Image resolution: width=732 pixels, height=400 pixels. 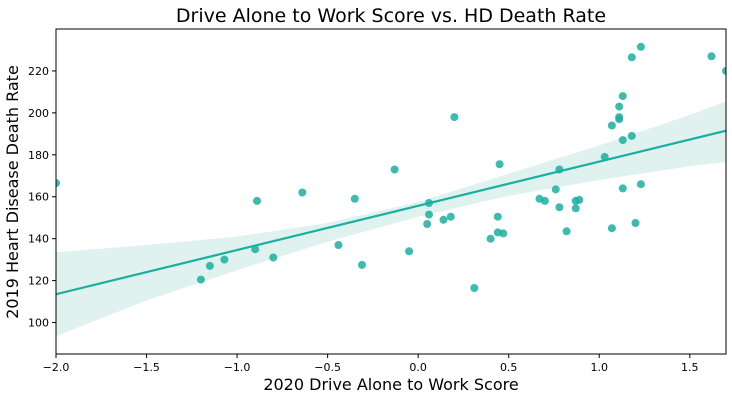 What do you see at coordinates (38, 113) in the screenshot?
I see `y-tick-label: 200` at bounding box center [38, 113].